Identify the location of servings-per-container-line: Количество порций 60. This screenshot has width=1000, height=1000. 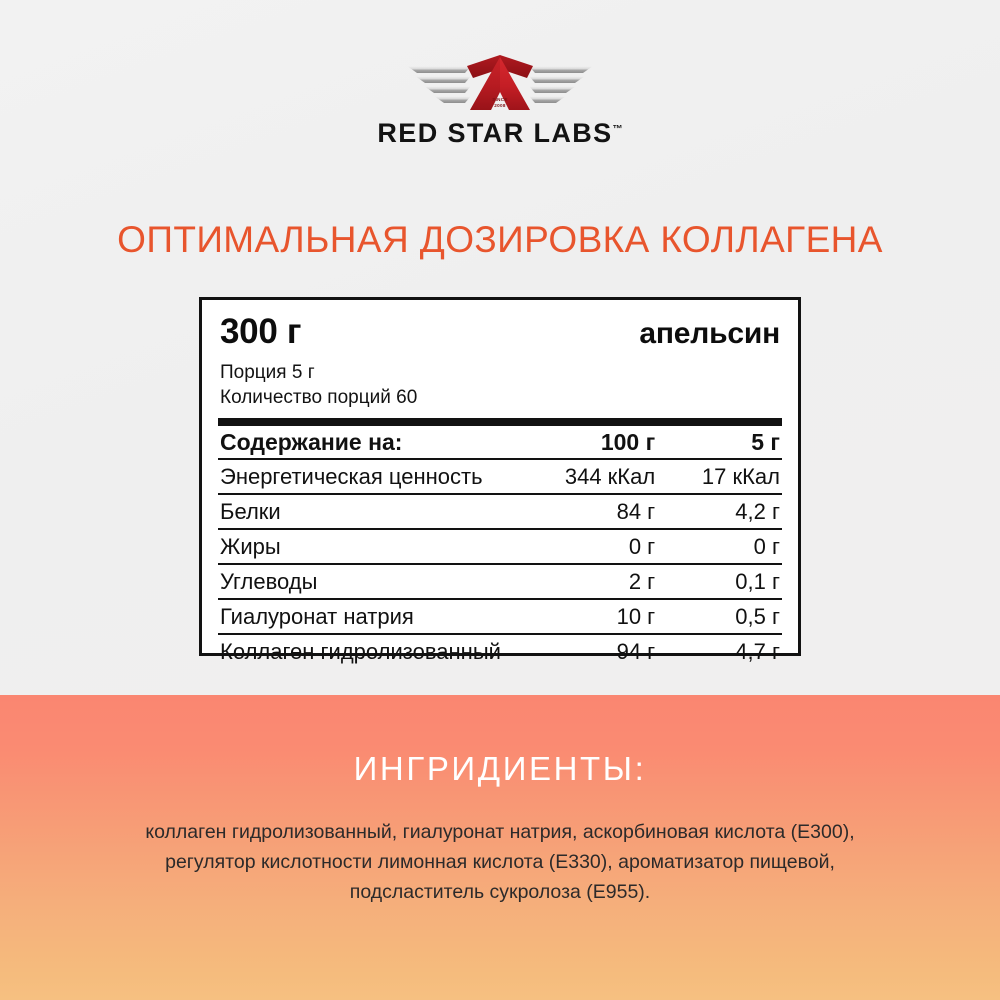
(319, 398).